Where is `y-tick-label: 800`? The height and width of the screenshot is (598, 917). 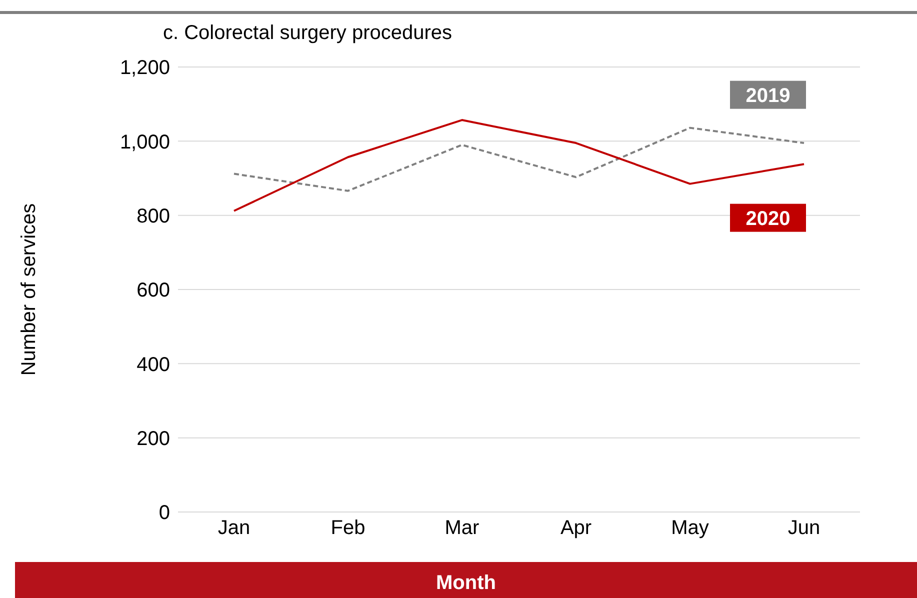
y-tick-label: 800 is located at coordinates (153, 216).